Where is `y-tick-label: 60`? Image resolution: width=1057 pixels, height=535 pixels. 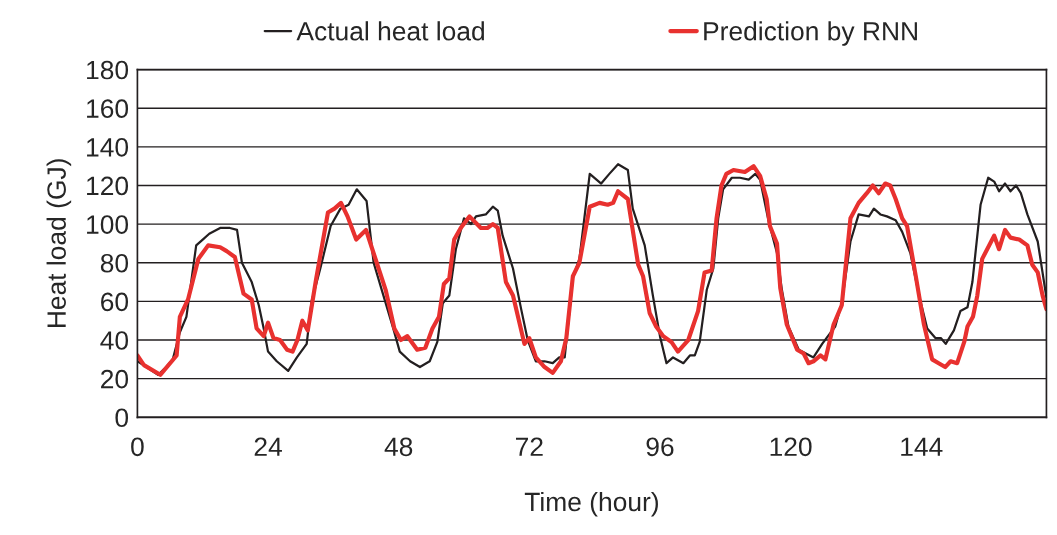 y-tick-label: 60 is located at coordinates (115, 302).